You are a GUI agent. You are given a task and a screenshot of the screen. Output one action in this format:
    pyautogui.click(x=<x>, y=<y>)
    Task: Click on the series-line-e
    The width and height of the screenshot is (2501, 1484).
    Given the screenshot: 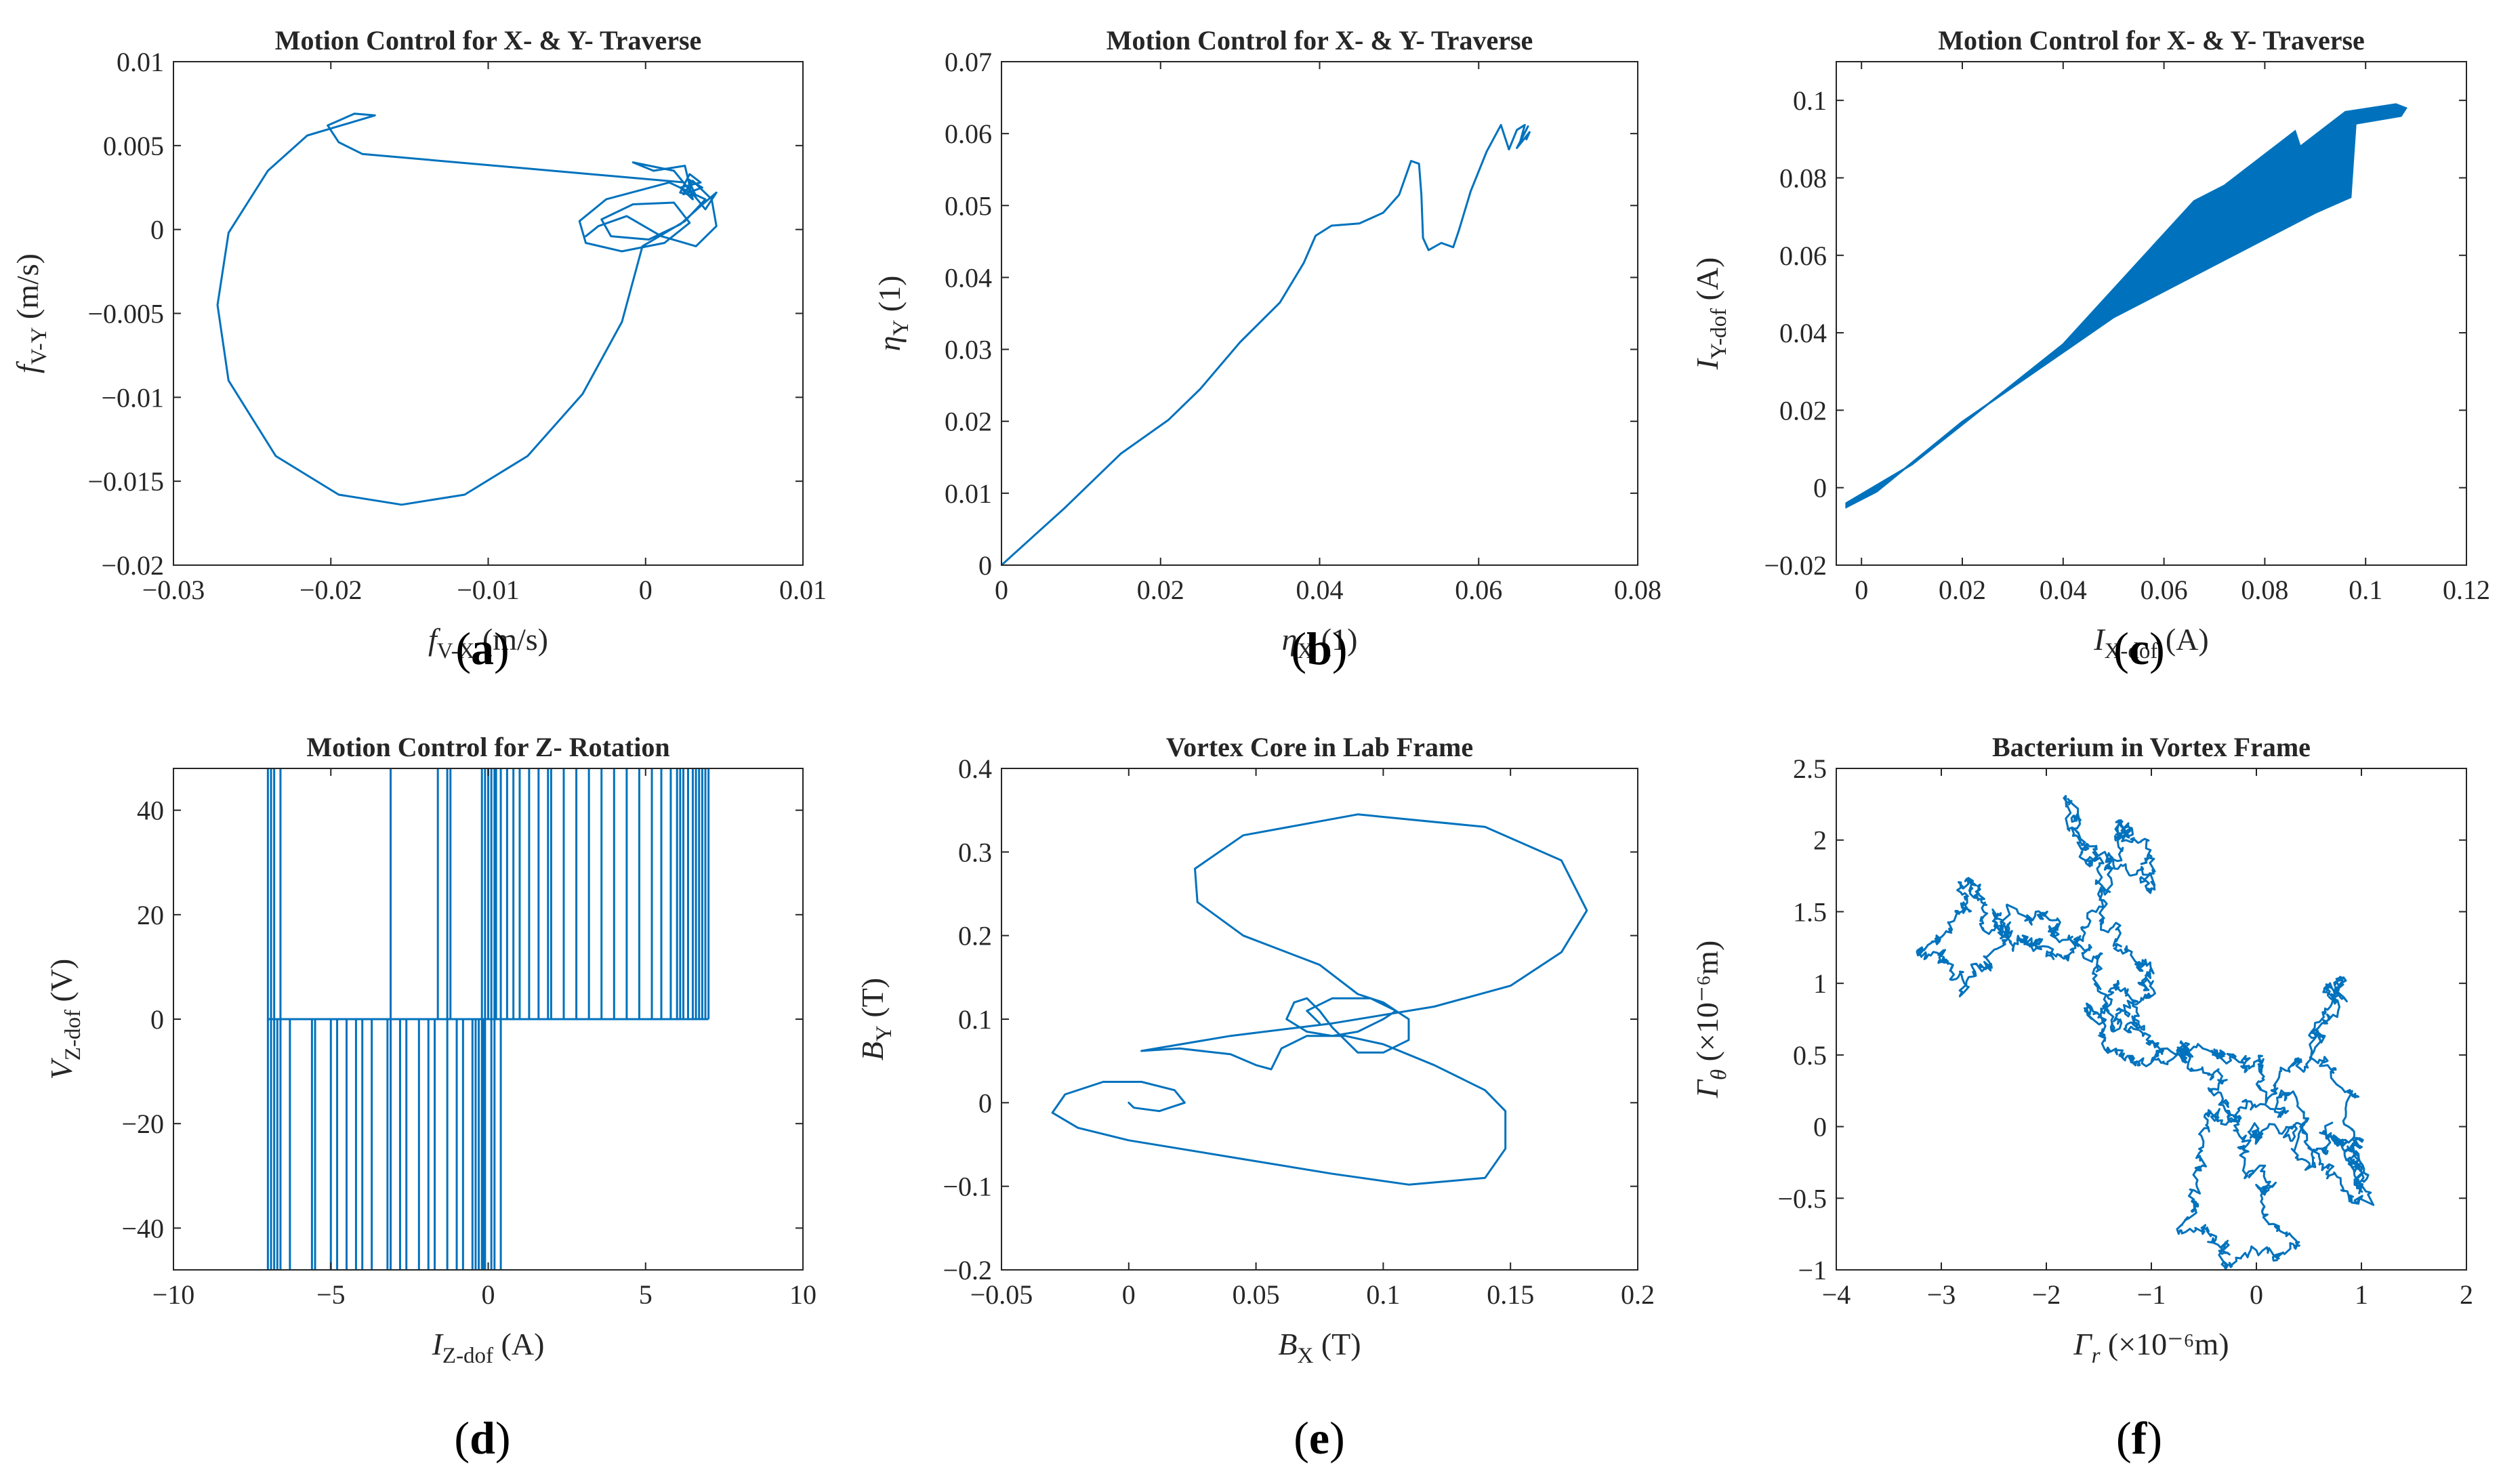 What is the action you would take?
    pyautogui.click(x=1319, y=999)
    